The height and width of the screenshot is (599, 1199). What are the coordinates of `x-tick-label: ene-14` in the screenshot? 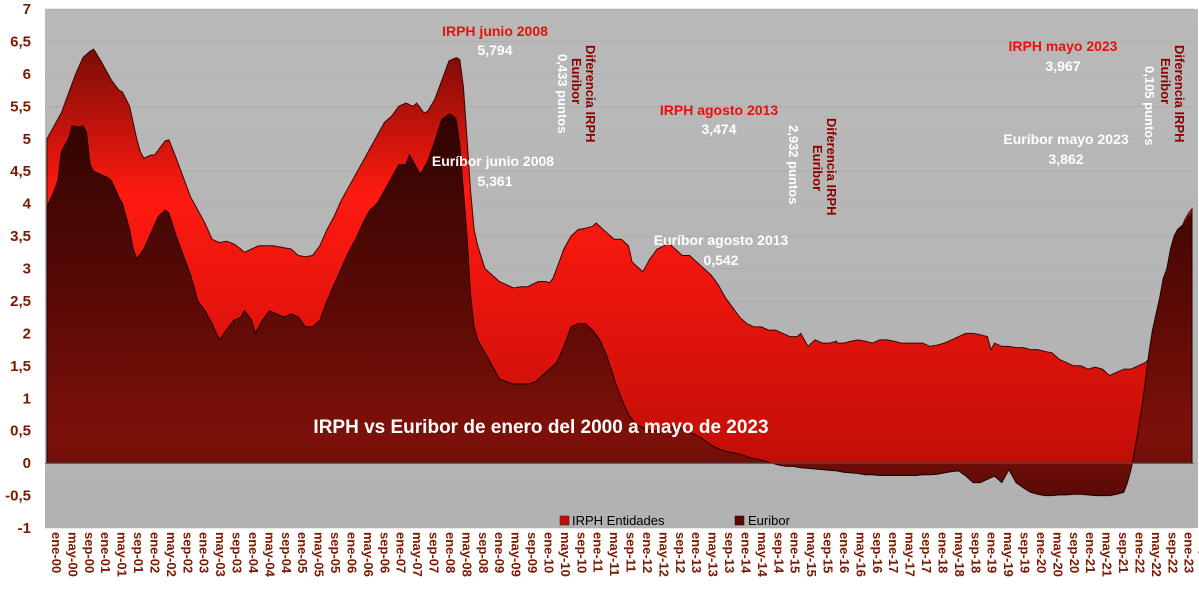 It's located at (746, 553).